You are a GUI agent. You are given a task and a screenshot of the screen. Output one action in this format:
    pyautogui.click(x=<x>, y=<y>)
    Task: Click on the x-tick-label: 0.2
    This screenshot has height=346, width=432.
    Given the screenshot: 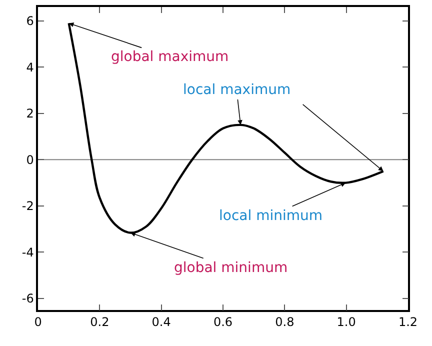 What is the action you would take?
    pyautogui.click(x=100, y=322)
    